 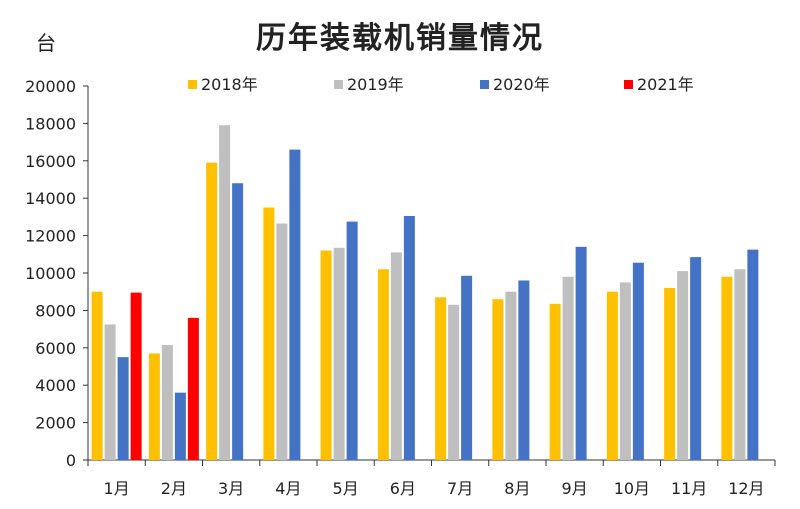 What do you see at coordinates (229, 84) in the screenshot?
I see `legend-label: 2018年` at bounding box center [229, 84].